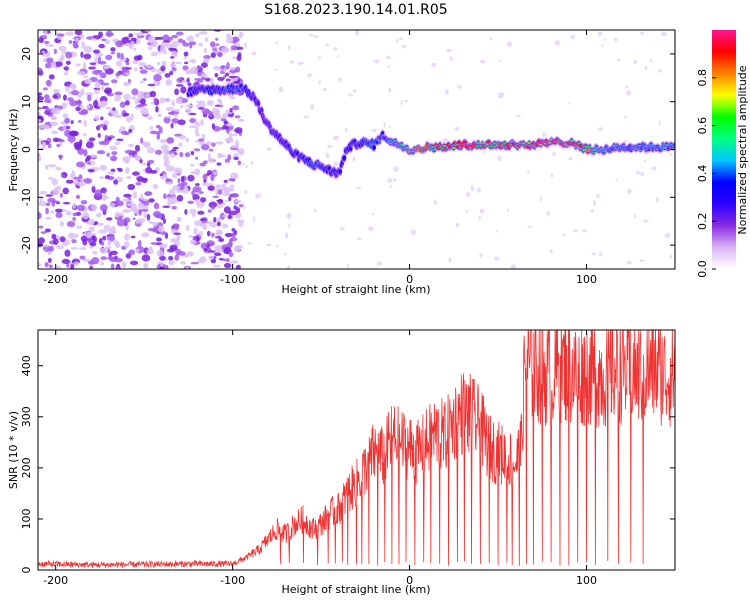 This screenshot has height=600, width=750. Describe the element at coordinates (355, 589) in the screenshot. I see `snr-x-axis-label: Height of straight line (km)` at that location.